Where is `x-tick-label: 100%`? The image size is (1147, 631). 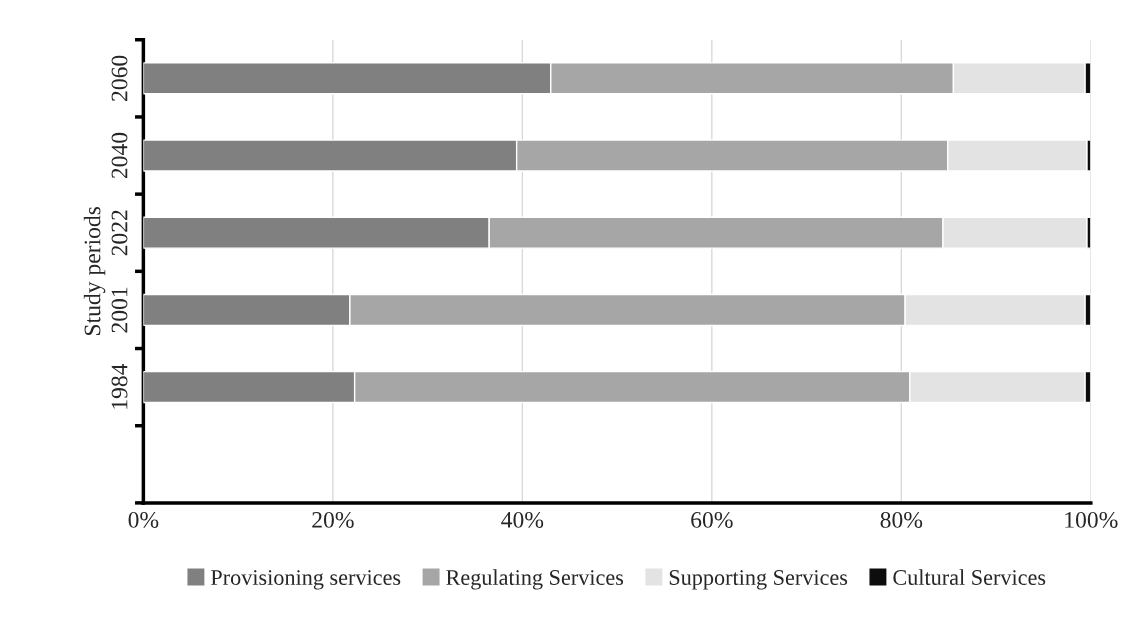
x-tick-label: 100% is located at coordinates (1091, 519).